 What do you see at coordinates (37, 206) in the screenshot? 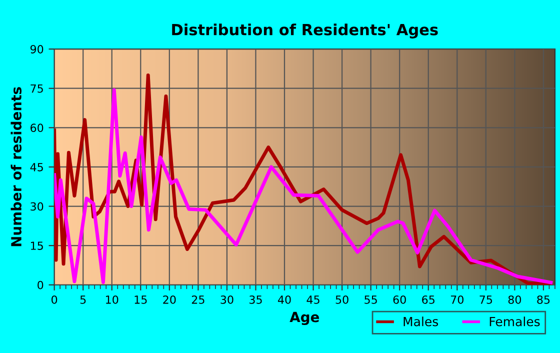
I see `y-tick-label: 30` at bounding box center [37, 206].